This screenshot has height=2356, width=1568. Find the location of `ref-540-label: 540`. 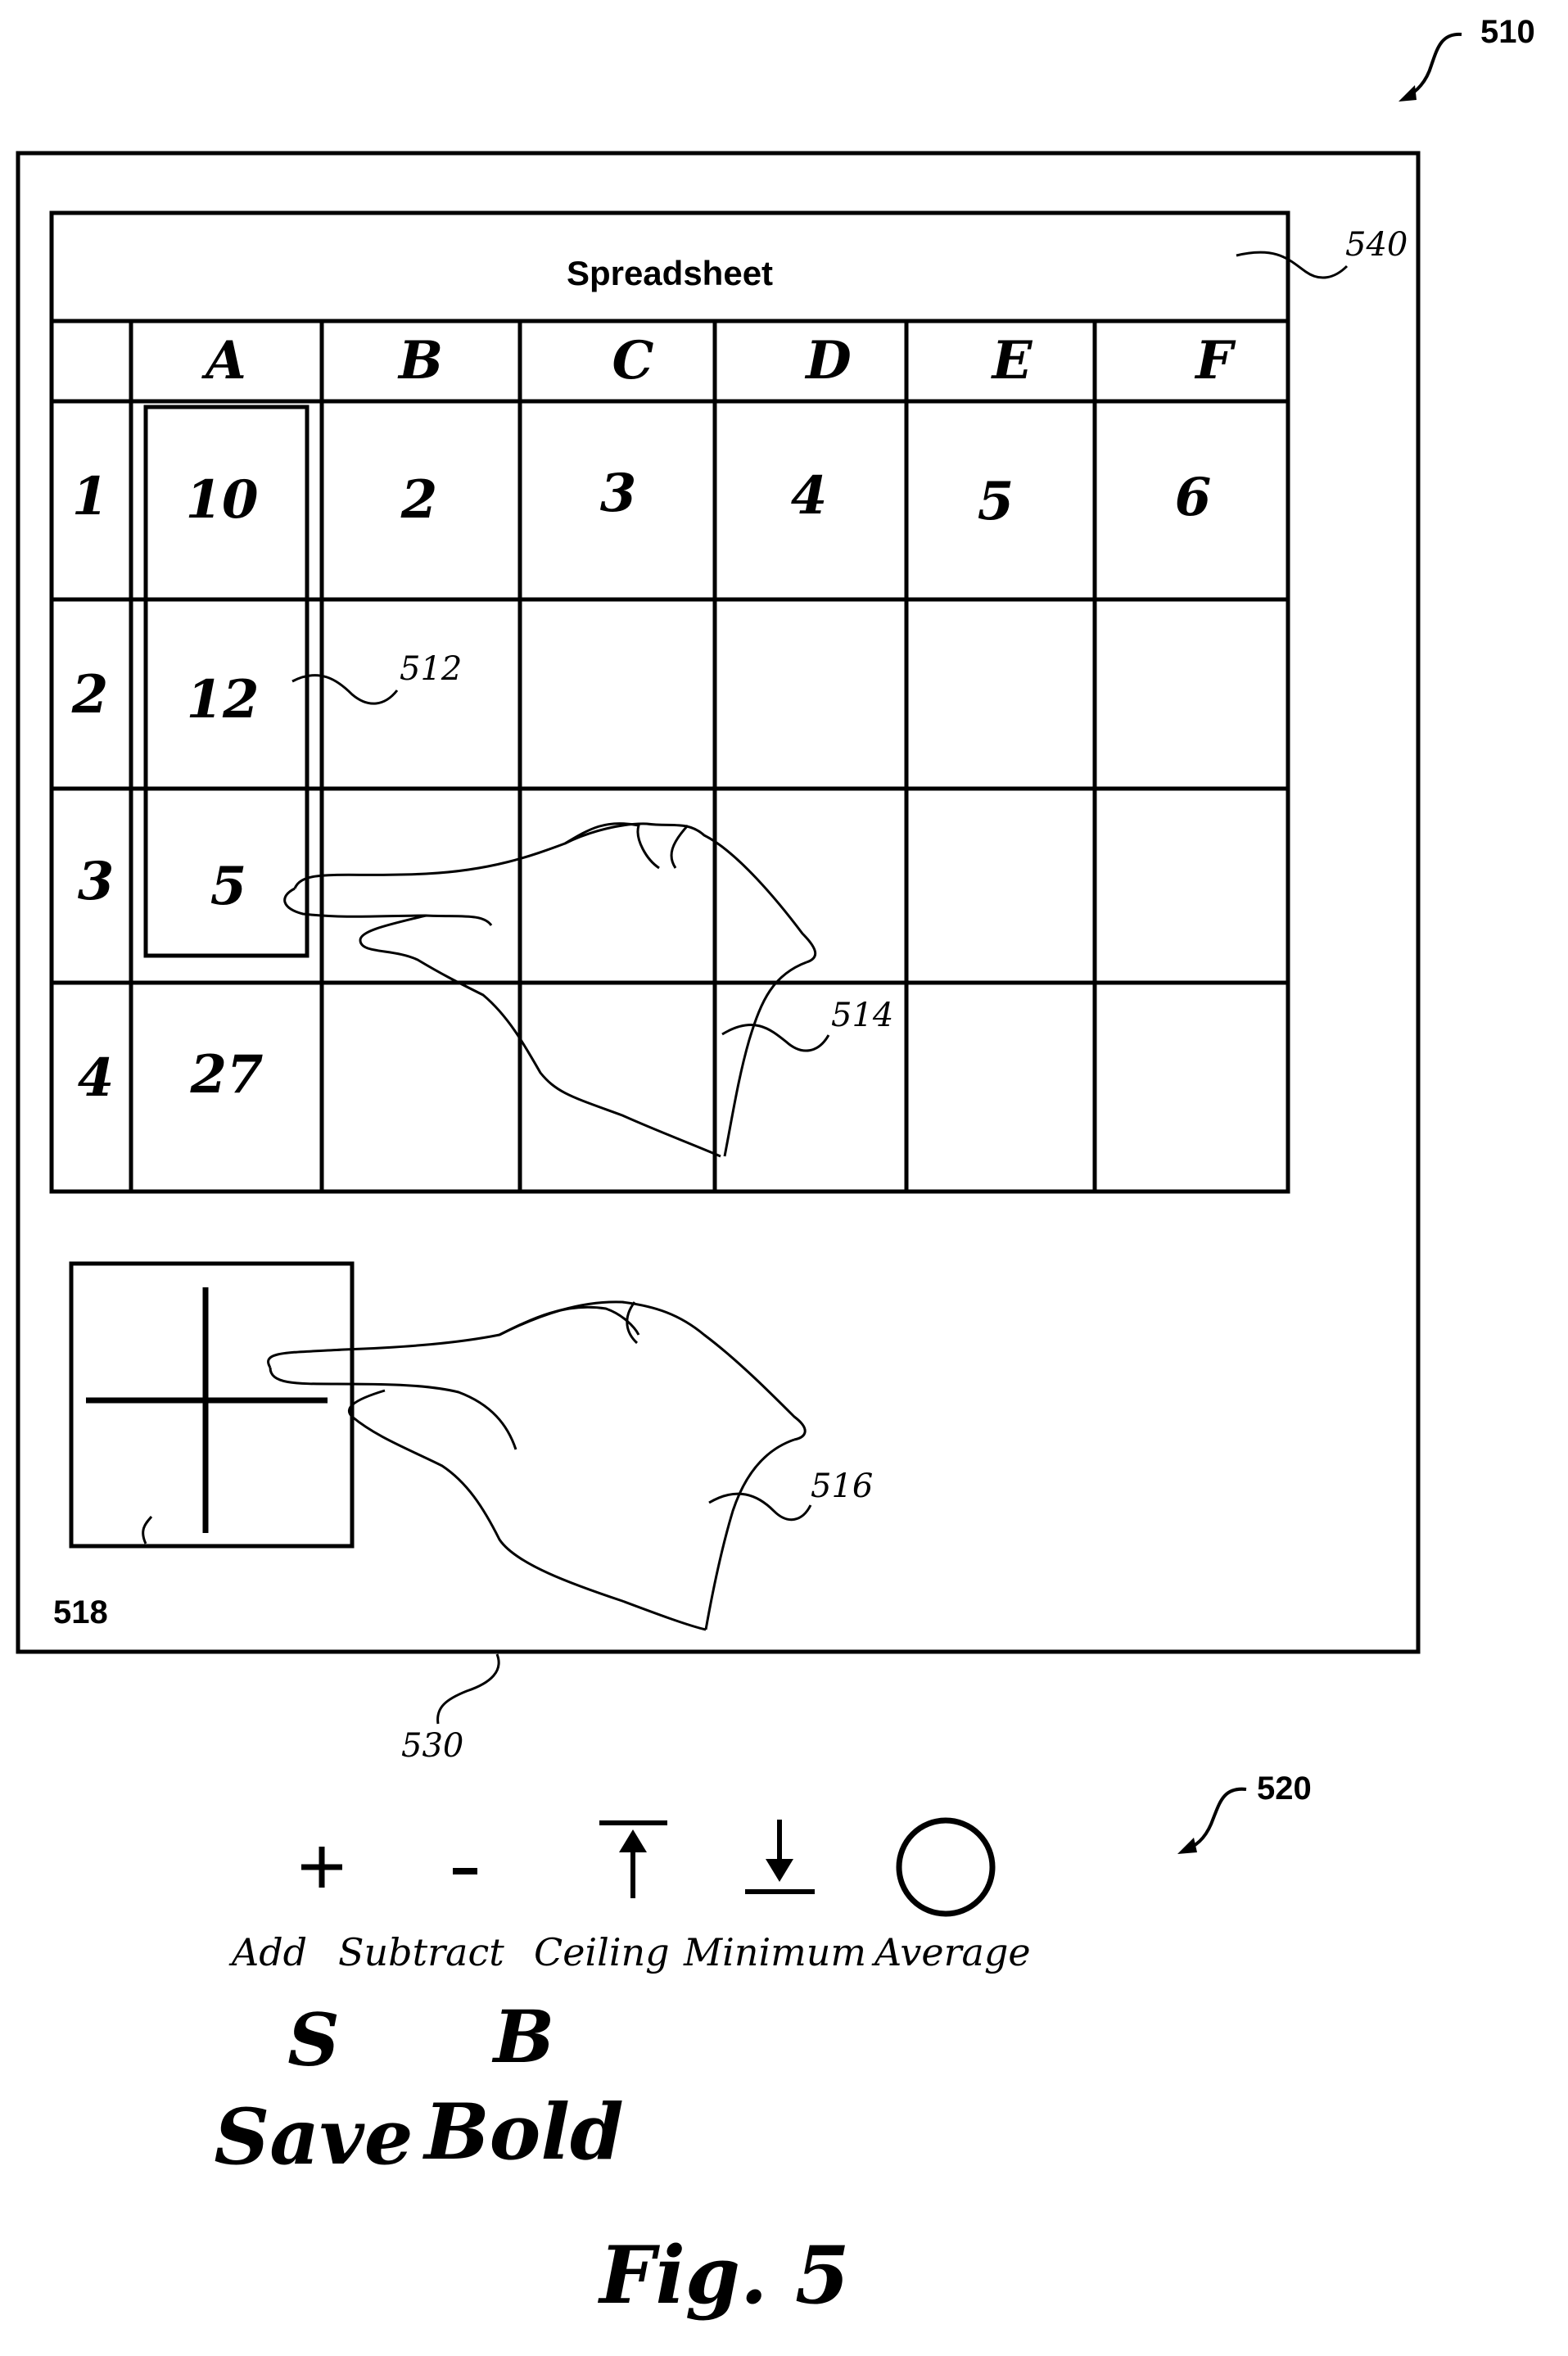

ref-540-label: 540 is located at coordinates (1377, 245).